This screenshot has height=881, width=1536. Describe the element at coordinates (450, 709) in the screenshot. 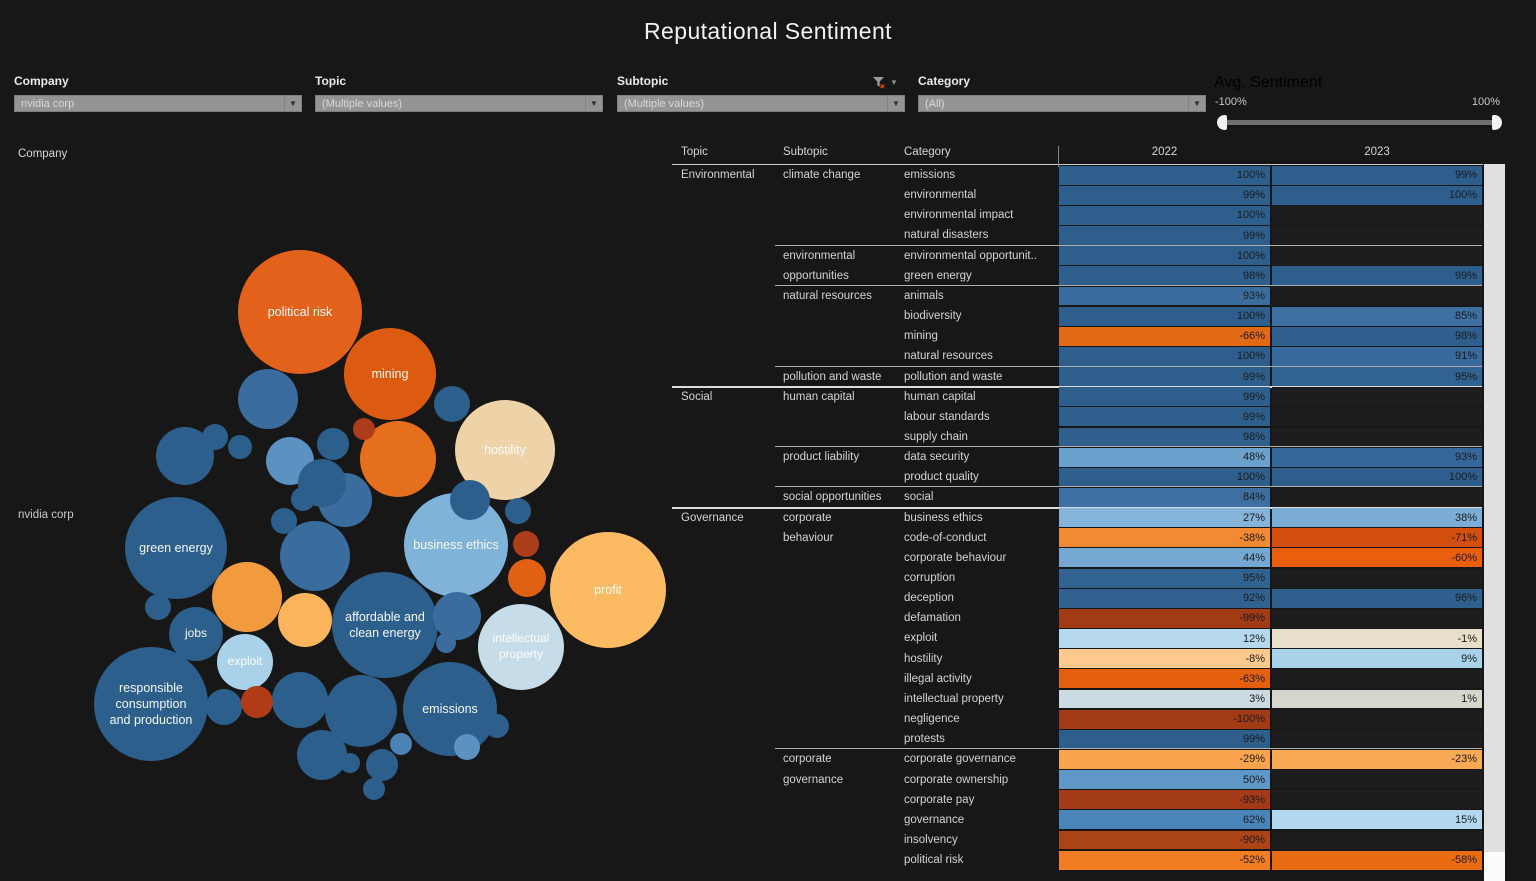

I see `bubble-emissions: emissions` at that location.